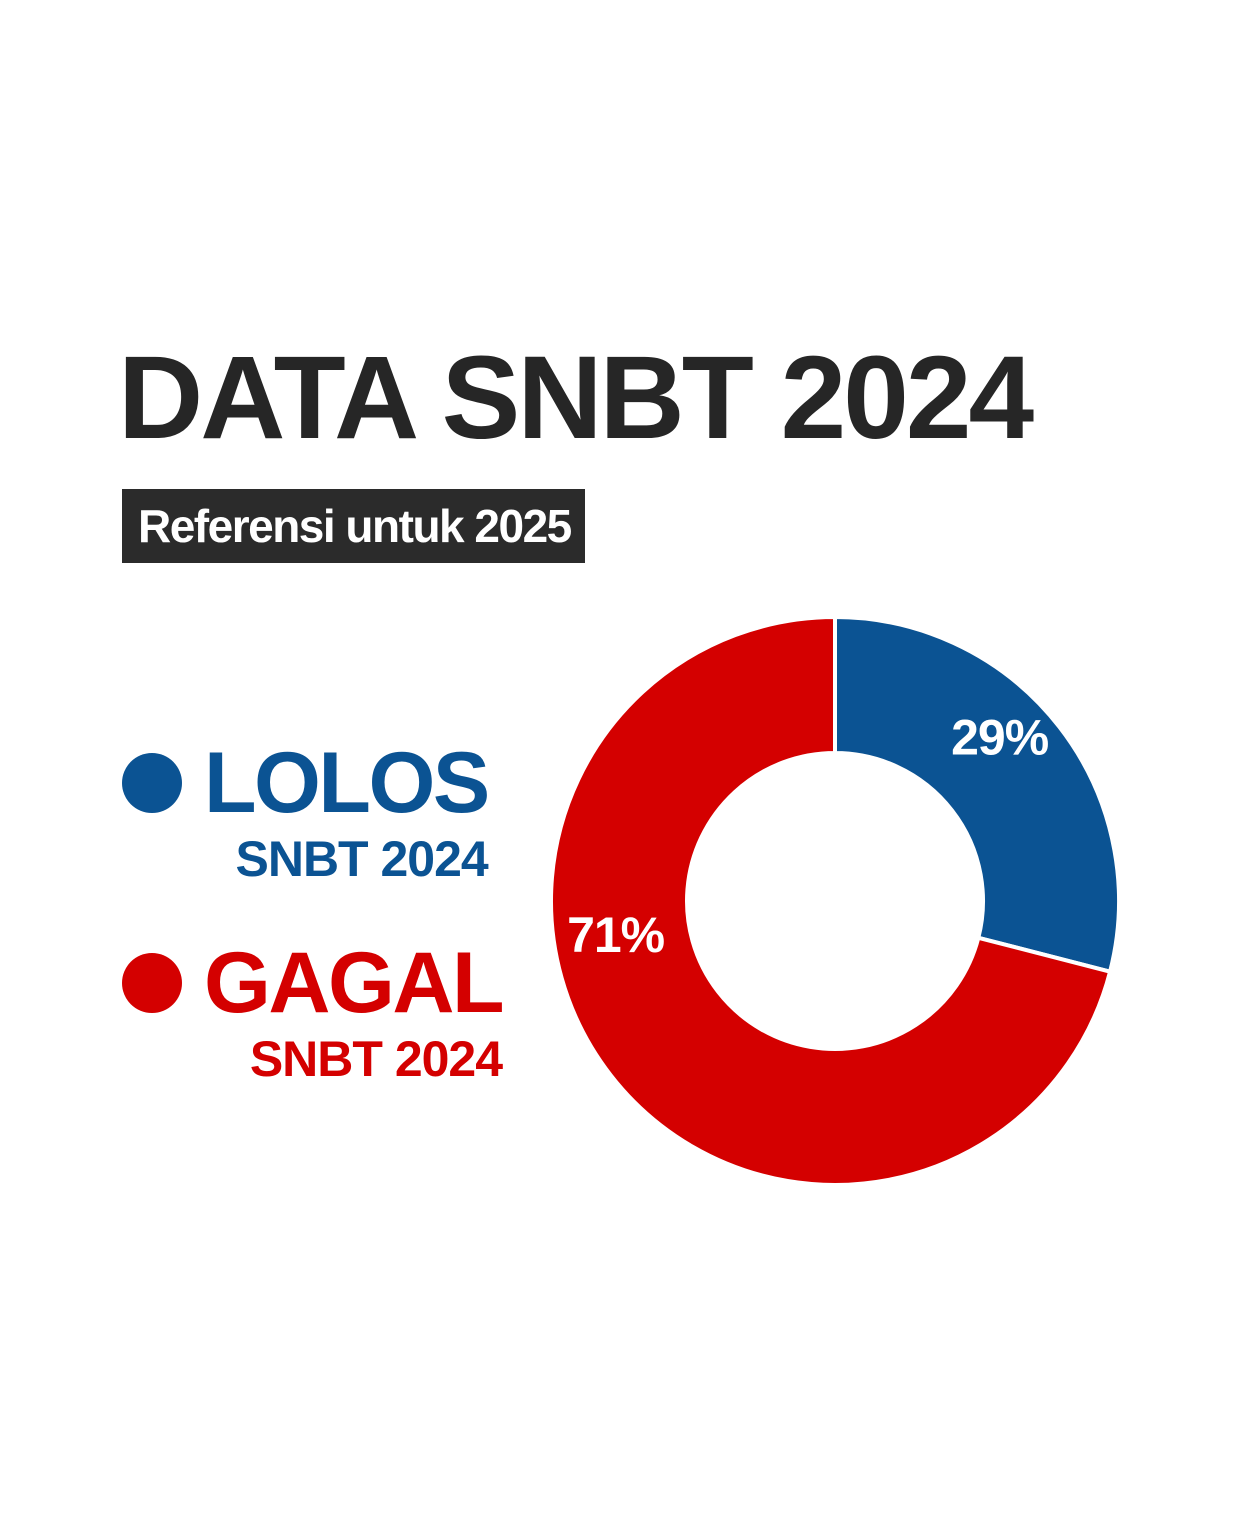 The width and height of the screenshot is (1242, 1535). Describe the element at coordinates (977, 794) in the screenshot. I see `slice-lolos` at that location.